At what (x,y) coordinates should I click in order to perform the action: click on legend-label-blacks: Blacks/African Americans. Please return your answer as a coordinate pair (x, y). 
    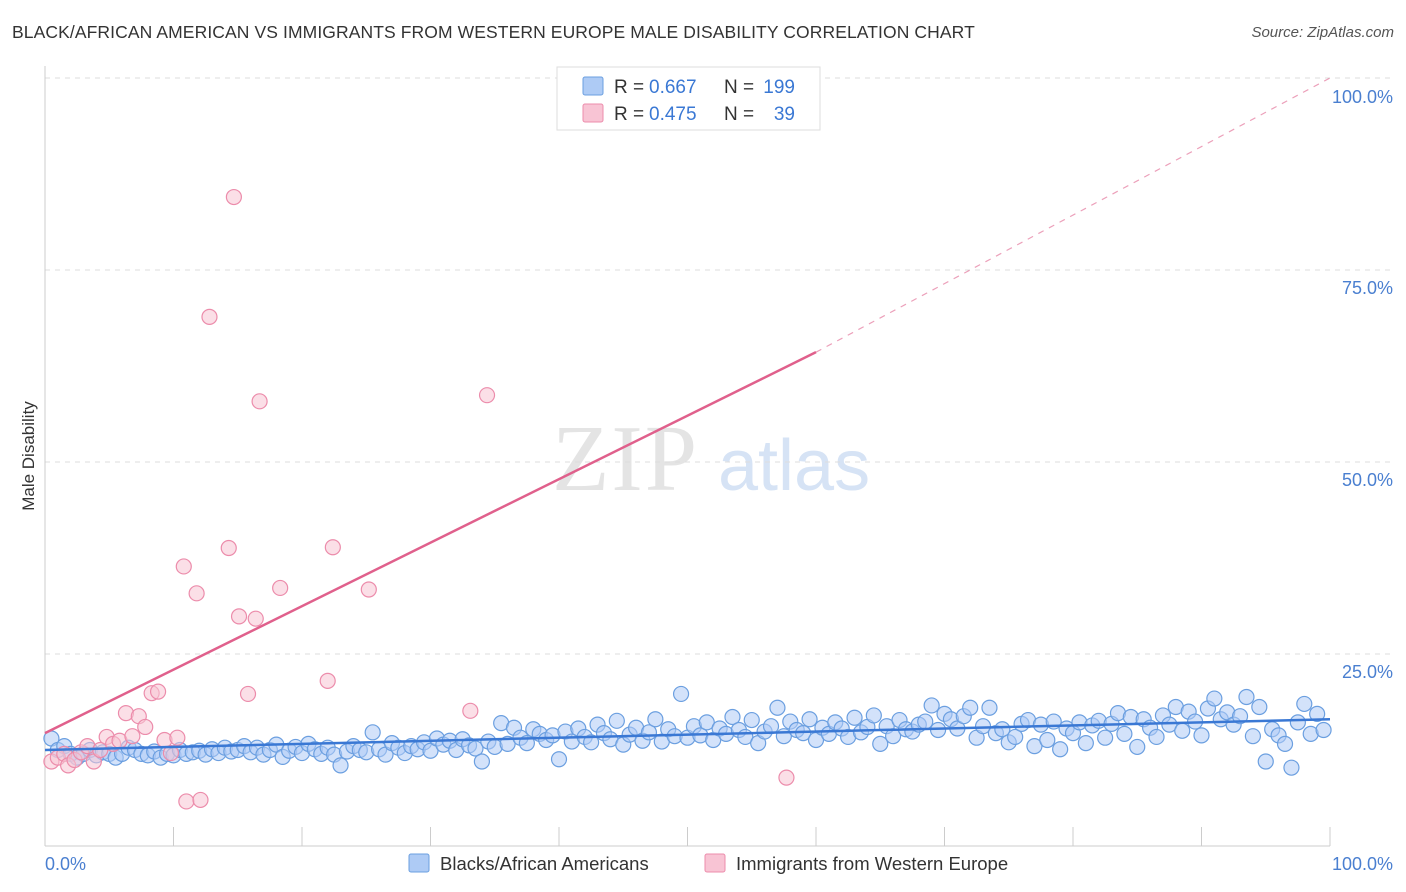
    Looking at the image, I should click on (544, 863).